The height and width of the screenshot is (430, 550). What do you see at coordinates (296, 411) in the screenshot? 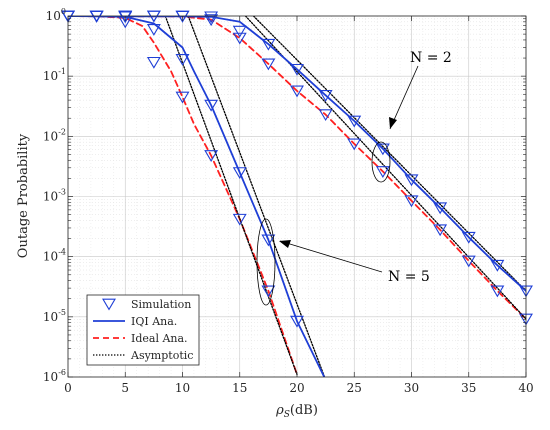
I see `x-axis-title: ρS(dB)` at bounding box center [296, 411].